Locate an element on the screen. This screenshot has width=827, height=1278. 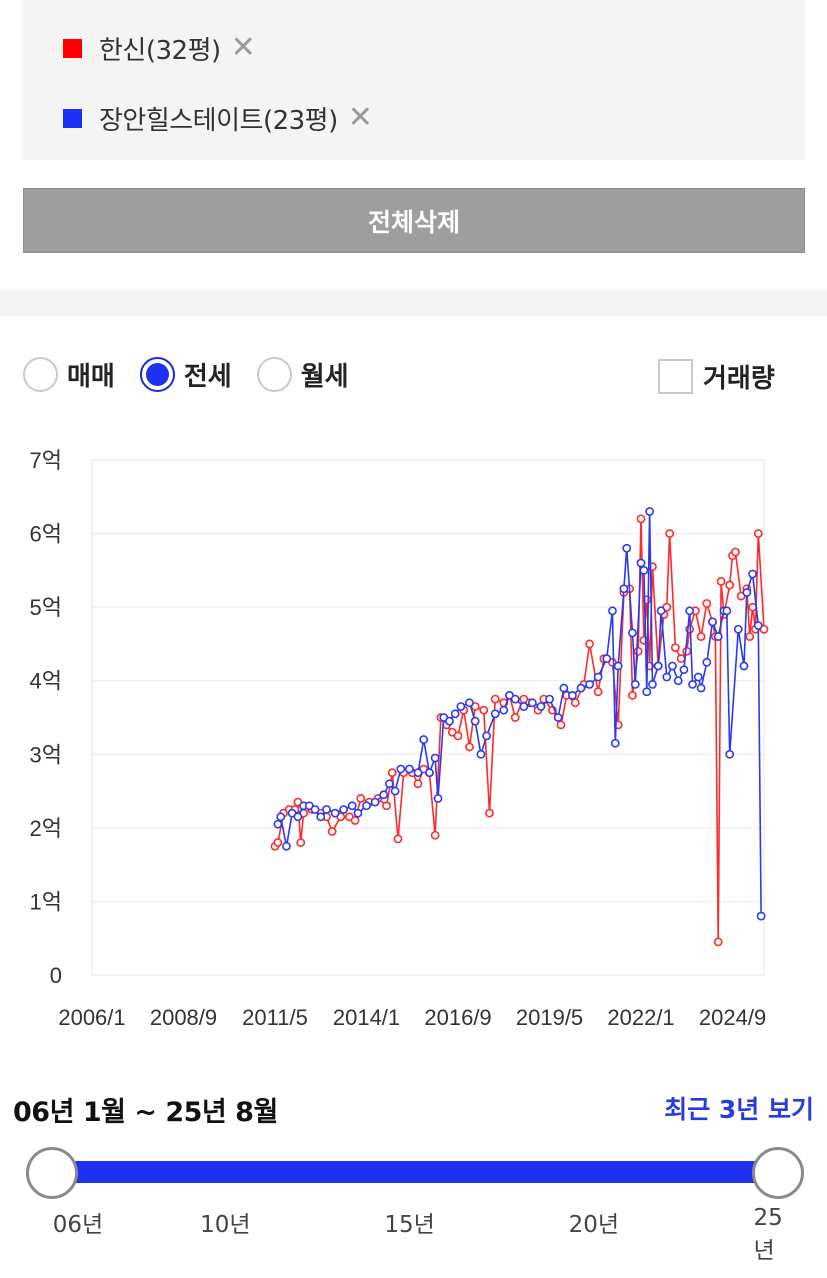
delete-all-button: 전체삭제 is located at coordinates (414, 220).